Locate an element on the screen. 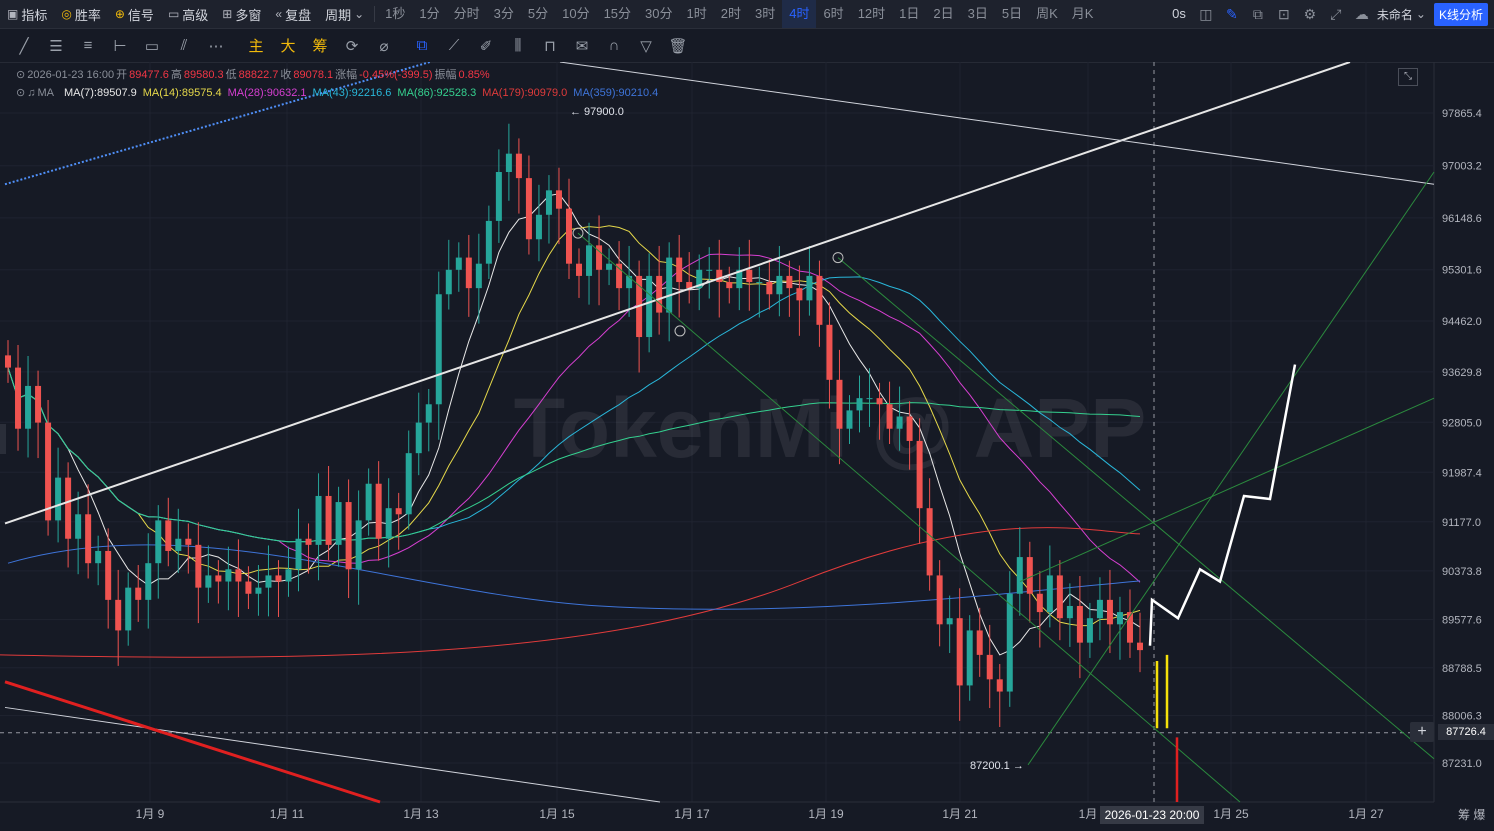 Image resolution: width=1494 pixels, height=831 pixels. replay-button: «复盘 is located at coordinates (293, 14).